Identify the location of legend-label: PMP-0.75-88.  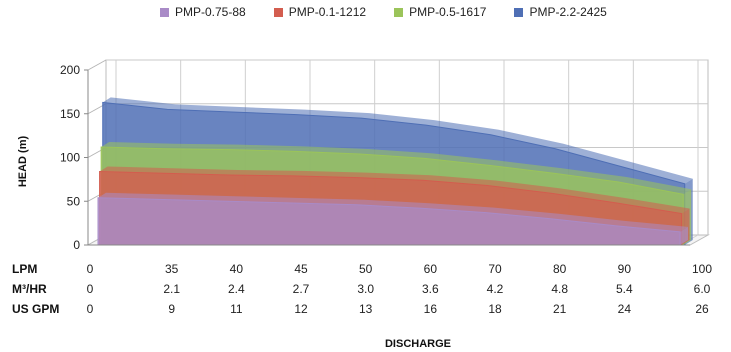
(210, 12).